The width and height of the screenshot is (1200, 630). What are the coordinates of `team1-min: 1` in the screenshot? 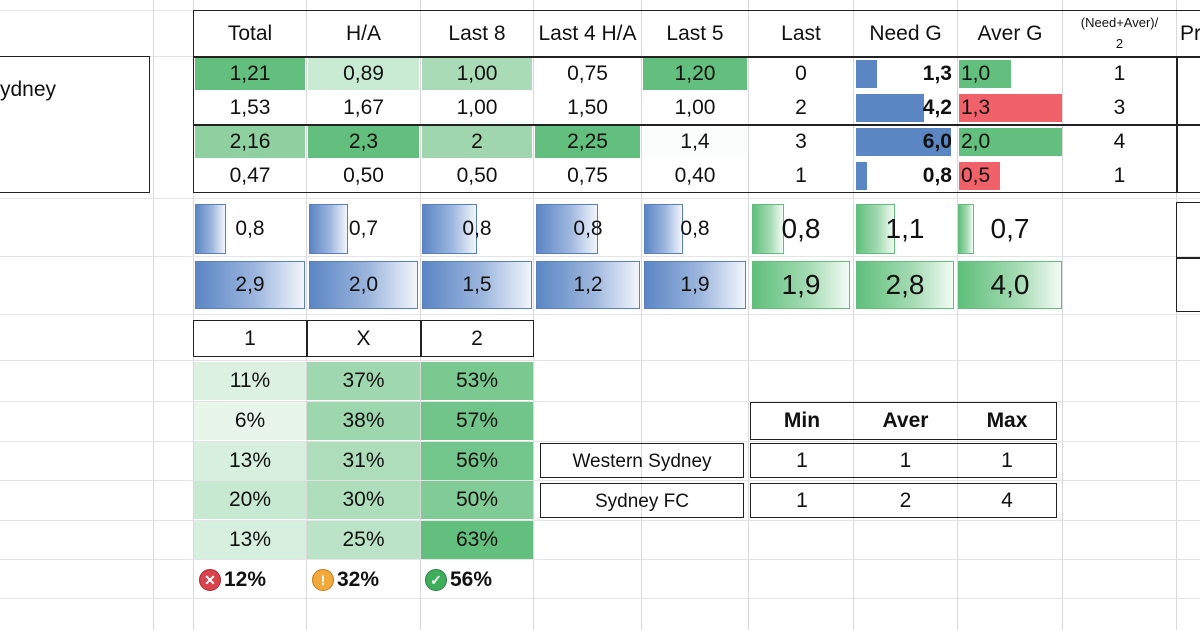 It's located at (802, 460).